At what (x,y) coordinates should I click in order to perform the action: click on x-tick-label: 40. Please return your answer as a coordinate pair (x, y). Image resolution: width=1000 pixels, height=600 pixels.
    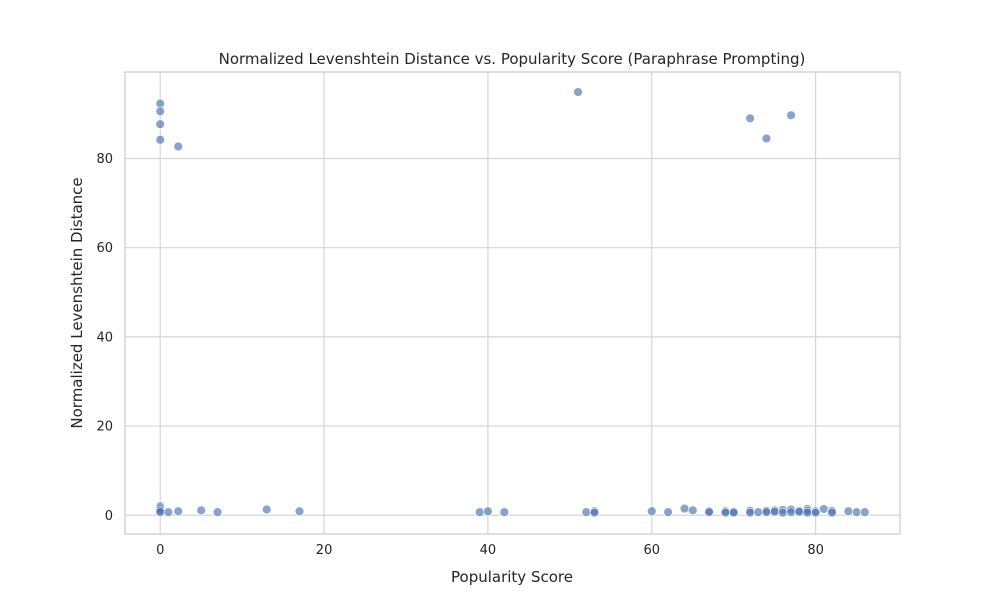
    Looking at the image, I should click on (488, 550).